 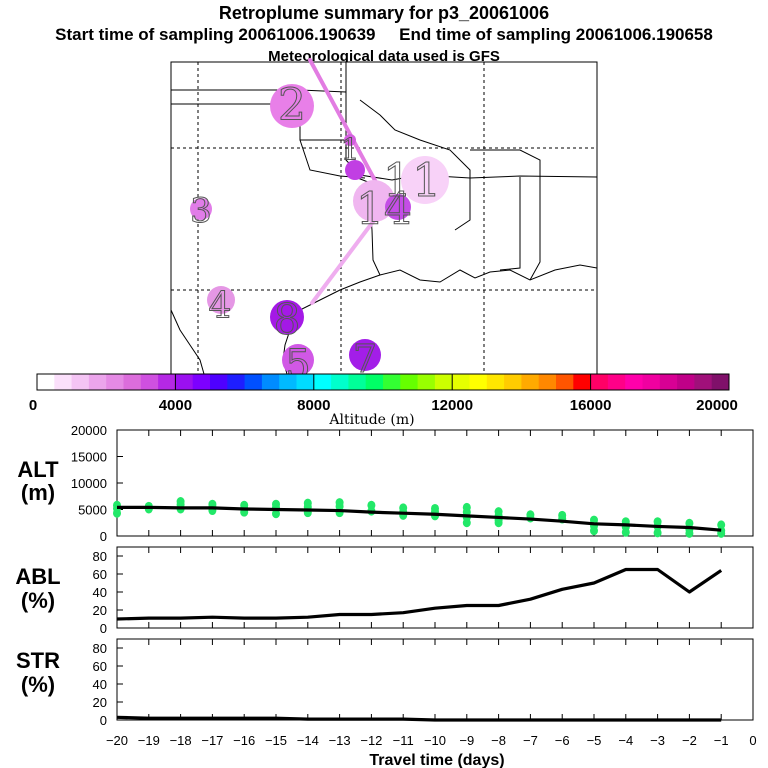 What do you see at coordinates (175, 405) in the screenshot?
I see `colorbar-tick-label-1: 4000` at bounding box center [175, 405].